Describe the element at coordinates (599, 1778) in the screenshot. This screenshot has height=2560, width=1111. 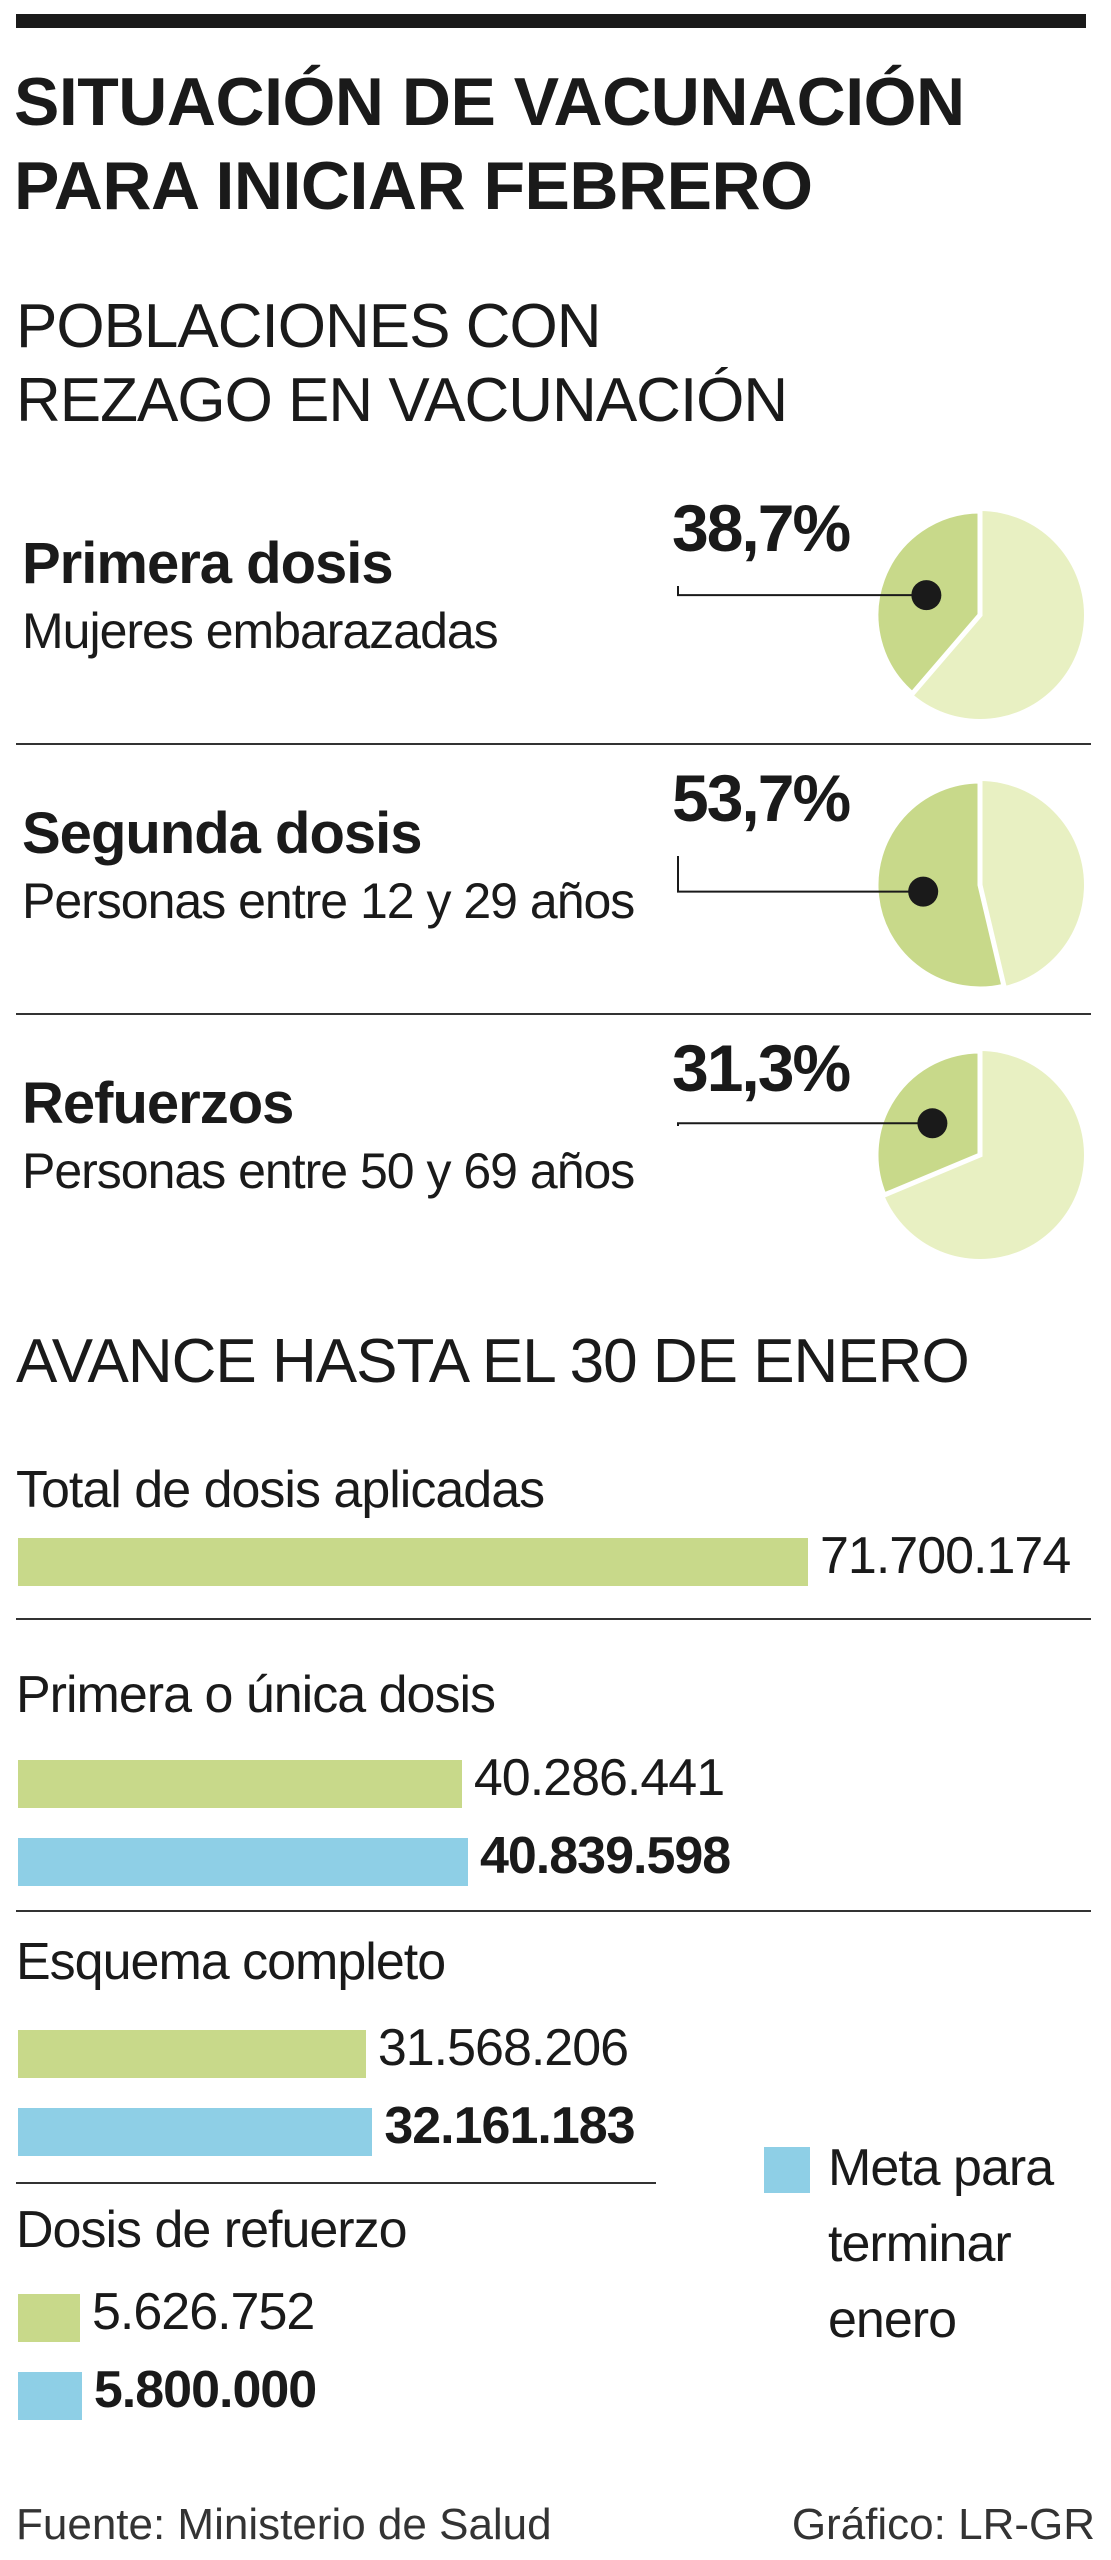
I see `applied-value-label: 40.286.441` at that location.